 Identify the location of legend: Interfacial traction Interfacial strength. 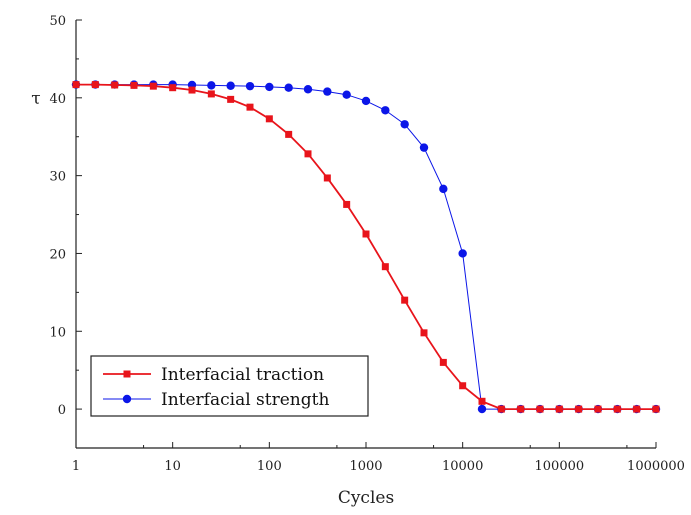
(229, 386).